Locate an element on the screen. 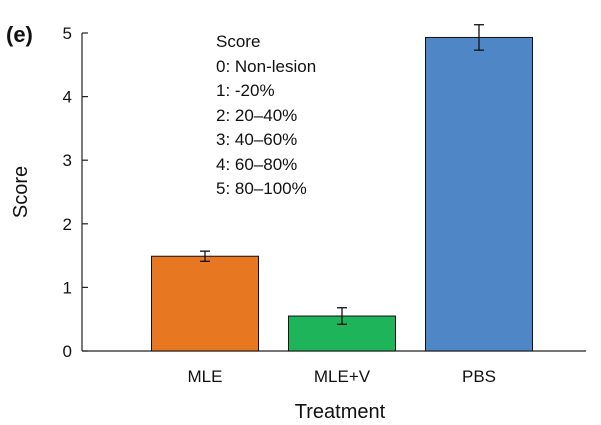 This screenshot has height=425, width=601. legend-line: 2: 20–40% is located at coordinates (257, 115).